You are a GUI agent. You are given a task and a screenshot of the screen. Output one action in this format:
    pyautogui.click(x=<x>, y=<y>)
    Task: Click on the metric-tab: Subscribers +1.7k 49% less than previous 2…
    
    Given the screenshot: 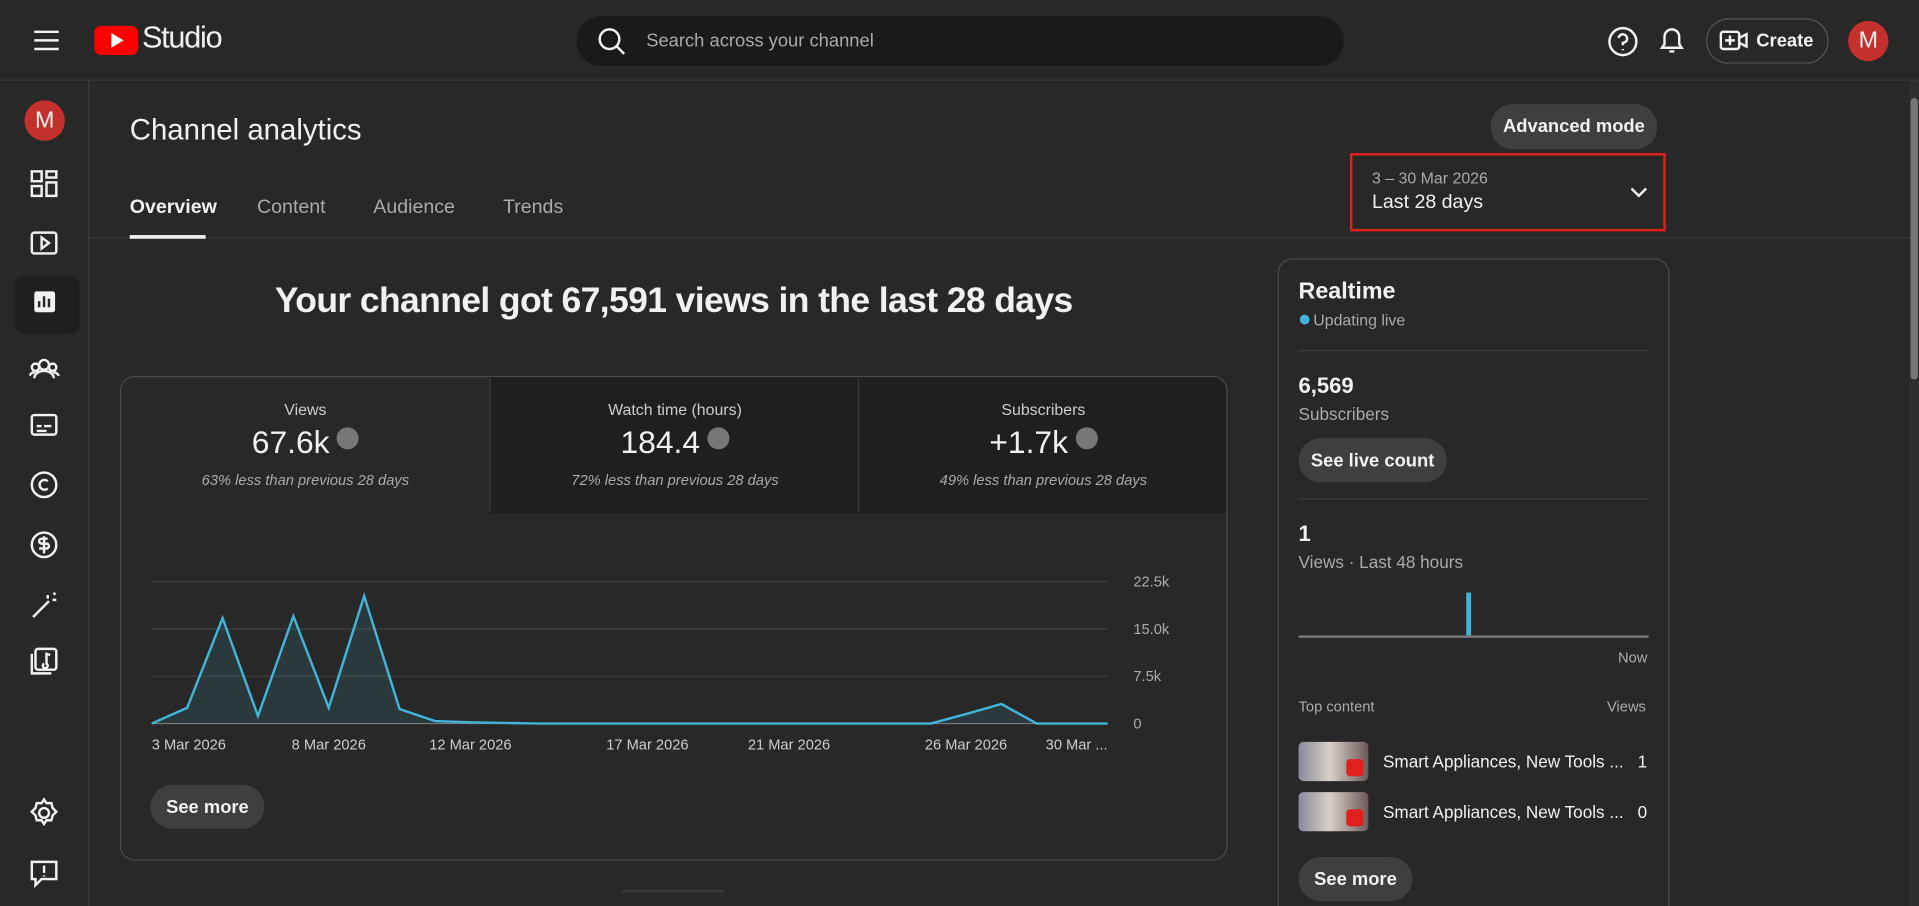 What is the action you would take?
    pyautogui.click(x=1042, y=445)
    